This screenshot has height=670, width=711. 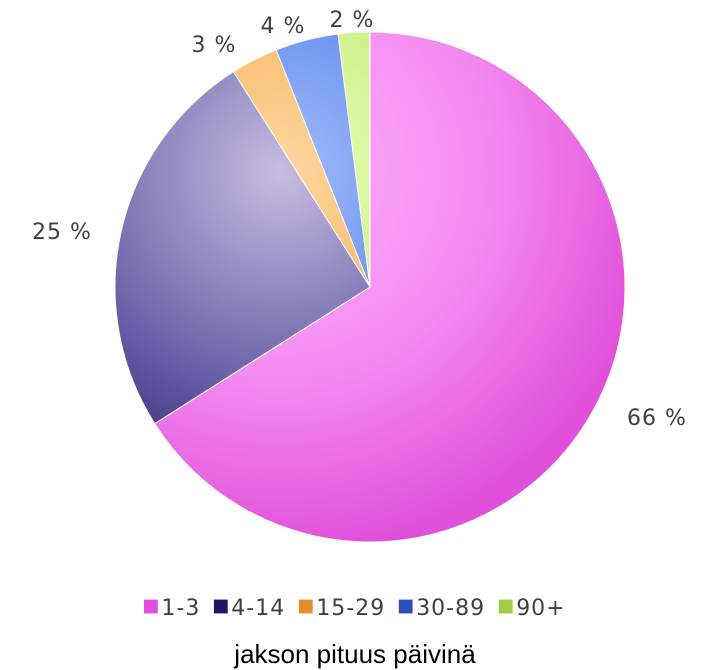 I want to click on data-label-90+: 2 %, so click(x=352, y=20).